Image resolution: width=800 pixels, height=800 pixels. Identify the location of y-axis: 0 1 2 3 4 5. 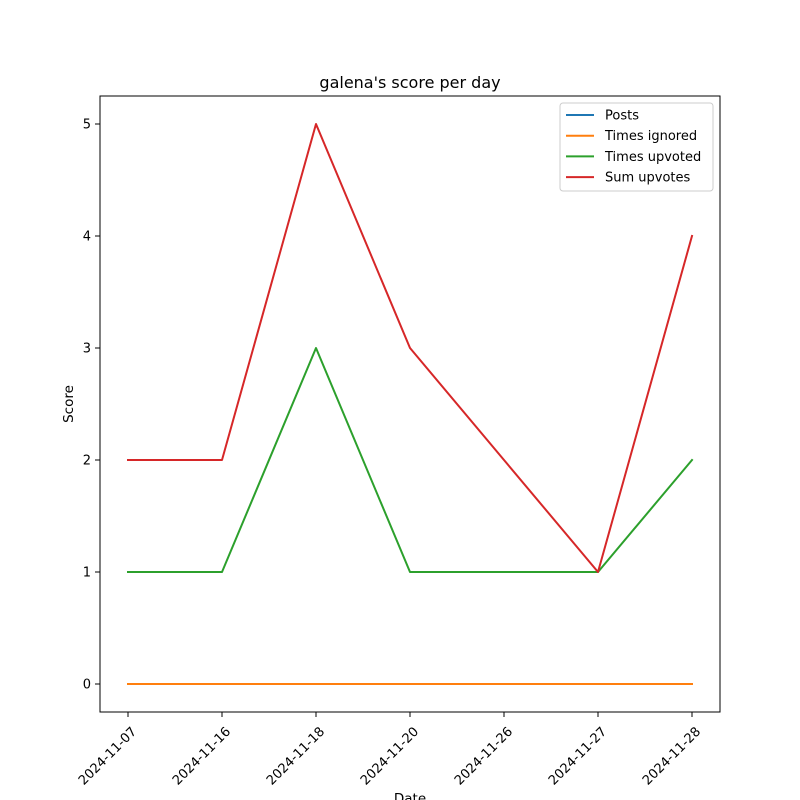
(91, 405).